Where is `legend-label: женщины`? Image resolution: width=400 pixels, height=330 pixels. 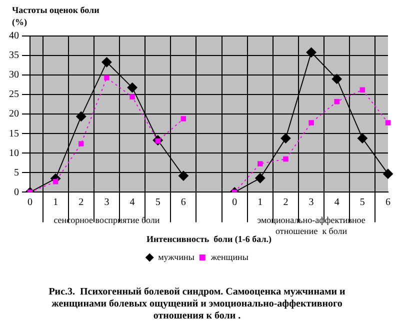 legend-label: женщины is located at coordinates (229, 257).